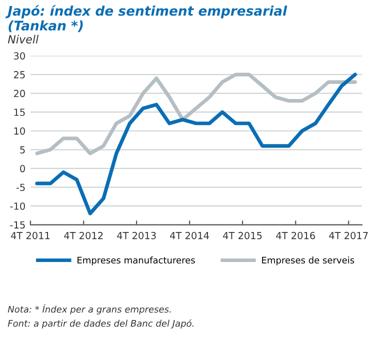 This screenshot has height=338, width=381. Describe the element at coordinates (20, 188) in the screenshot. I see `y-tick-label: -5` at that location.